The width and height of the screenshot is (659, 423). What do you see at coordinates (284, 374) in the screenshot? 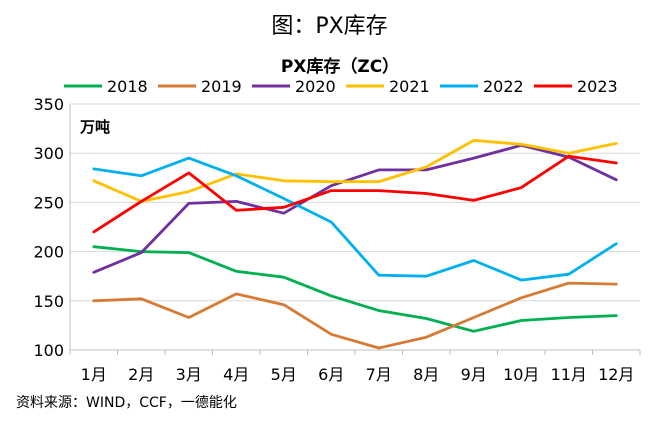
I see `x-tick-label: 5月` at bounding box center [284, 374].